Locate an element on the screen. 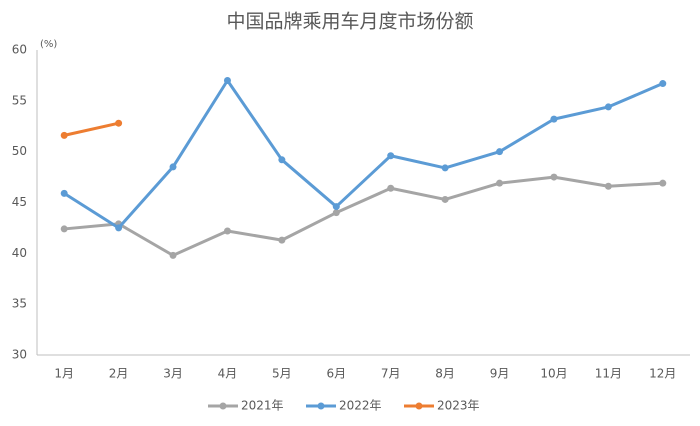 The height and width of the screenshot is (426, 700). x-tick-label: 12月 is located at coordinates (662, 374).